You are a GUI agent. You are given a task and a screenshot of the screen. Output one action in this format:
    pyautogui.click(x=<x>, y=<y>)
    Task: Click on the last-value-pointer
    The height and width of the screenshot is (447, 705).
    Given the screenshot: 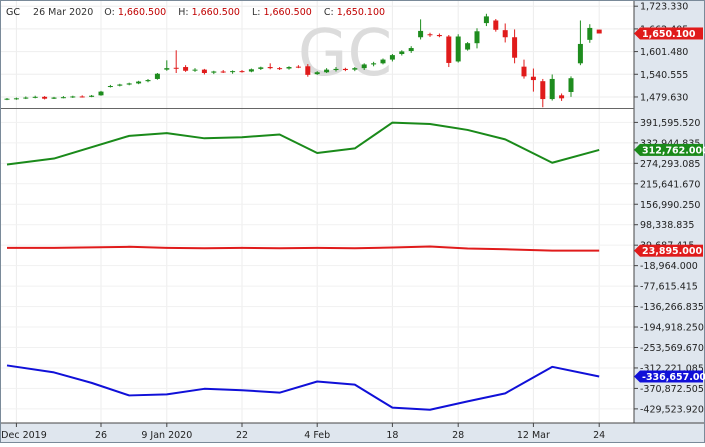 What is the action you would take?
    pyautogui.click(x=637, y=250)
    